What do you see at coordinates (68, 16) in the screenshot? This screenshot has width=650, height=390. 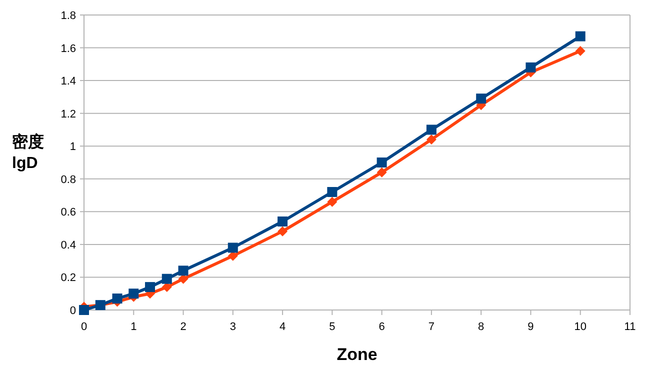 I see `y-tick-label: 1.8` at bounding box center [68, 16].